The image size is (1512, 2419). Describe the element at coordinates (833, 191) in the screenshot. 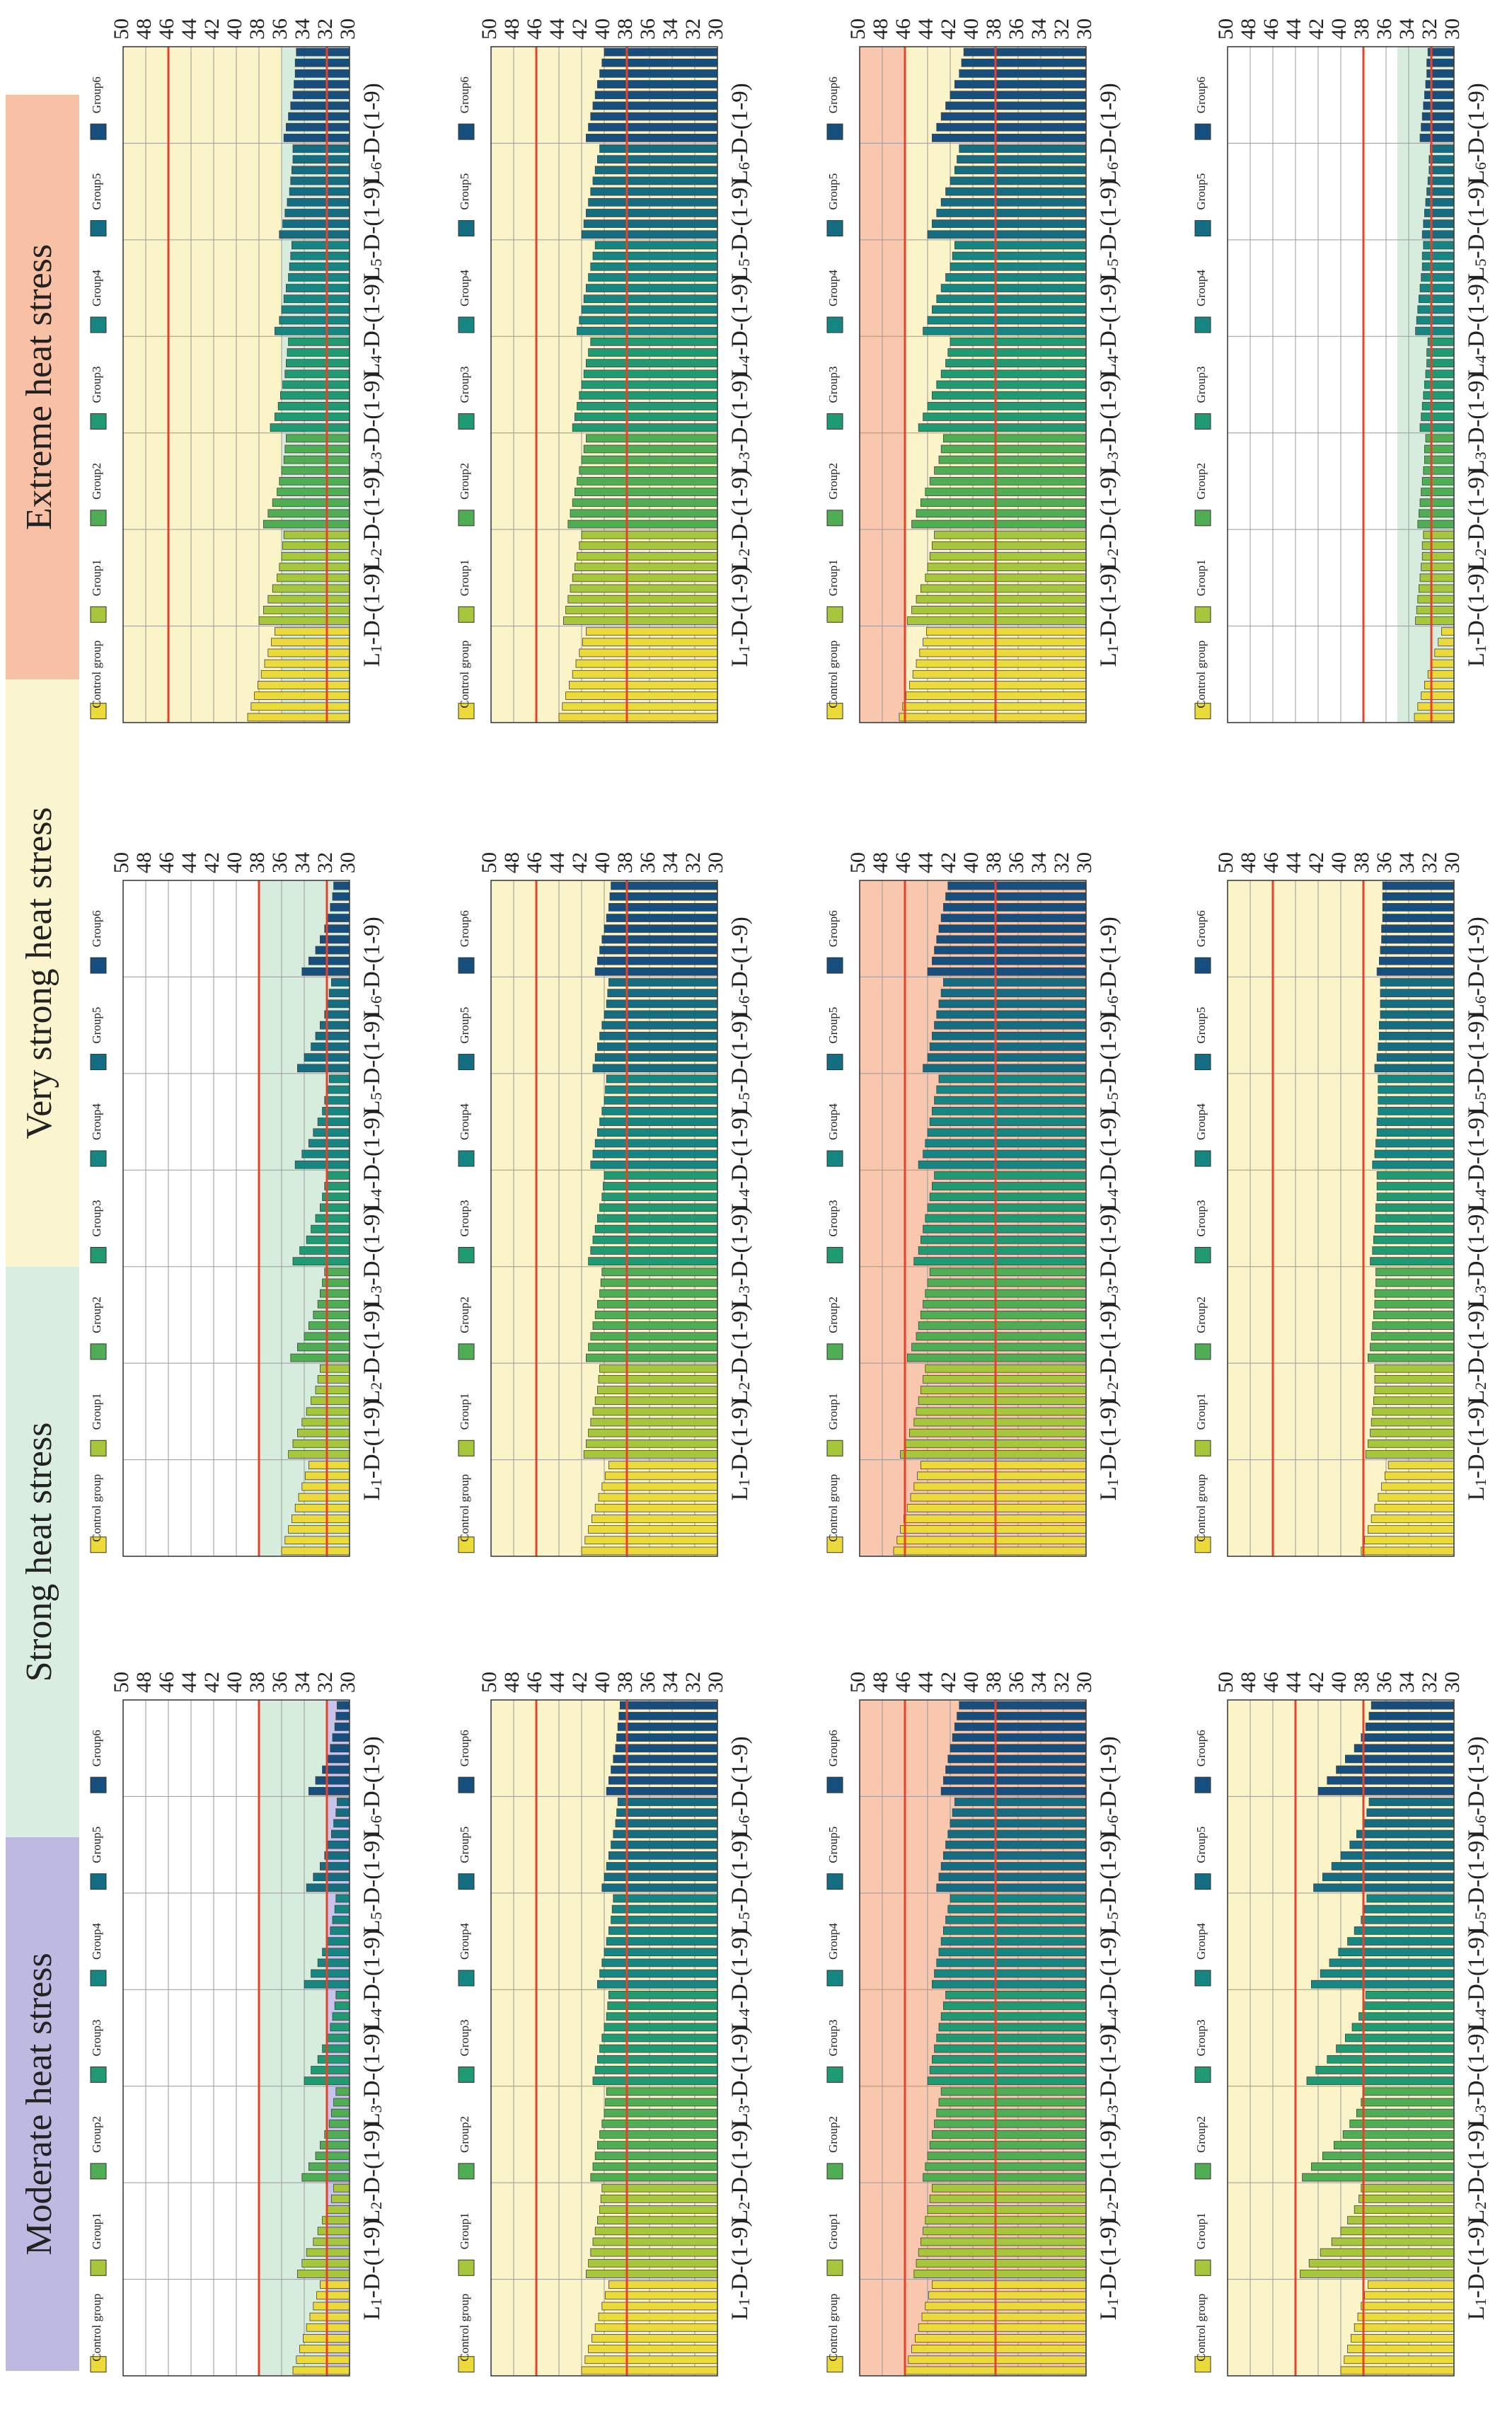

I see `legend-label: Group5` at that location.